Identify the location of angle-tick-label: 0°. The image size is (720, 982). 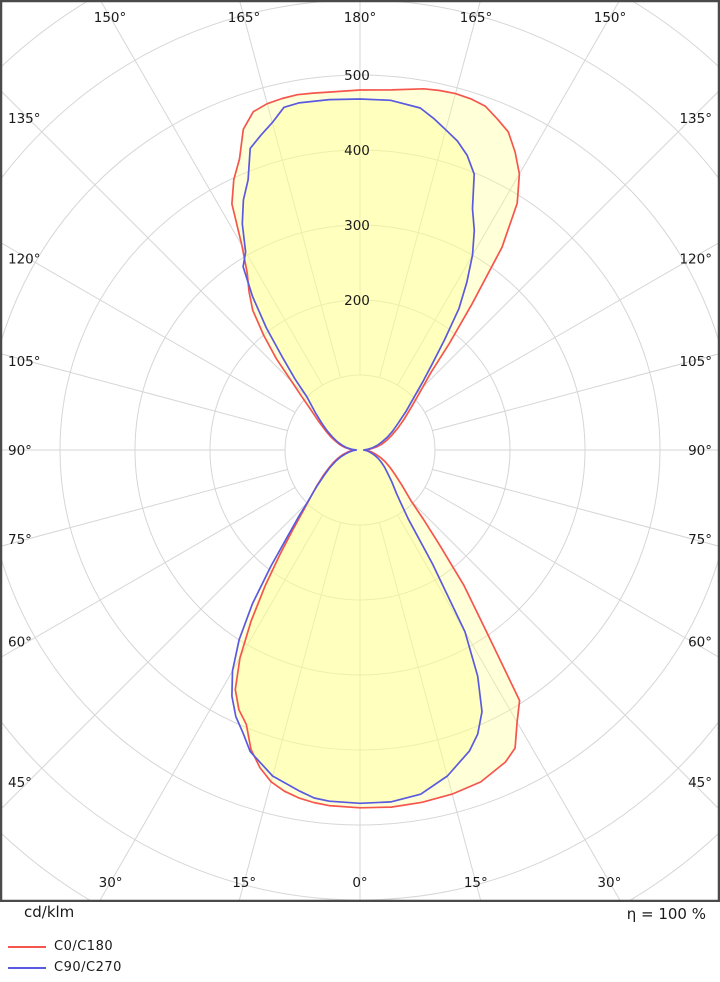
(359, 883).